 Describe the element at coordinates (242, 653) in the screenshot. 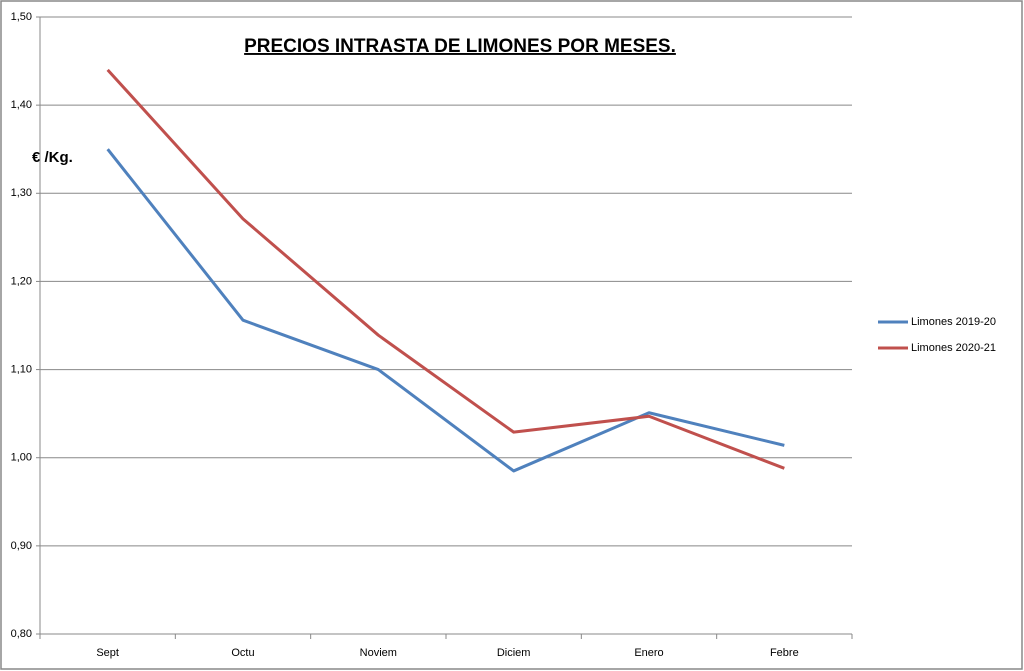

I see `x-tick-label: Octu` at that location.